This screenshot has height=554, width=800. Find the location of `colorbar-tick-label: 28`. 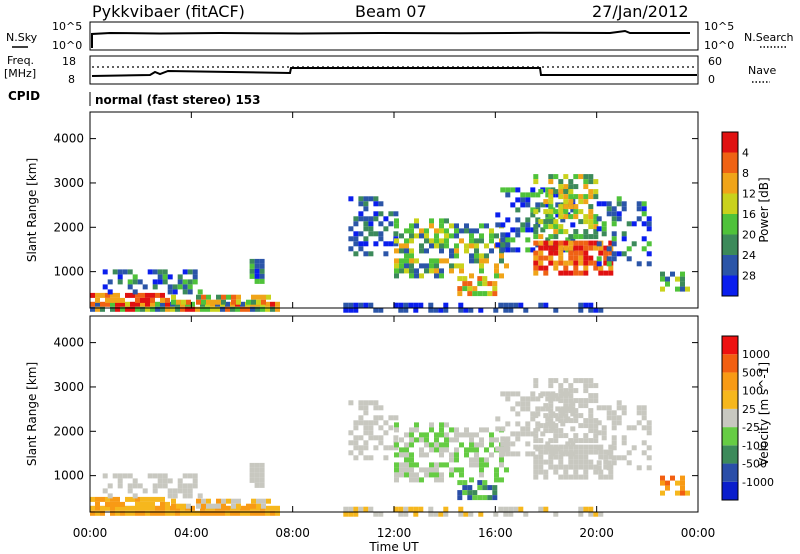

colorbar-tick-label: 28 is located at coordinates (749, 276).